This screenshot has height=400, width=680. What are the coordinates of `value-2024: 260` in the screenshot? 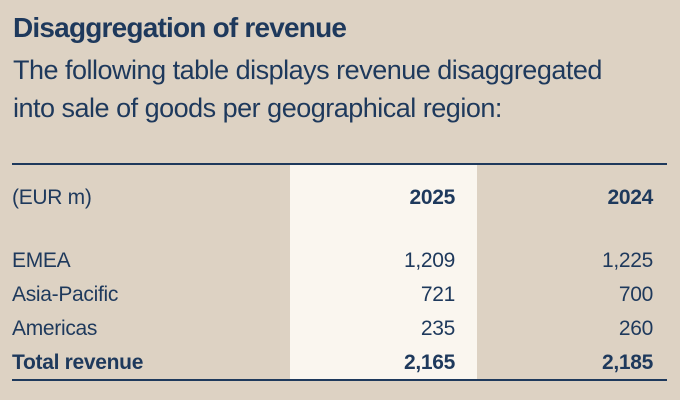 It's located at (635, 328).